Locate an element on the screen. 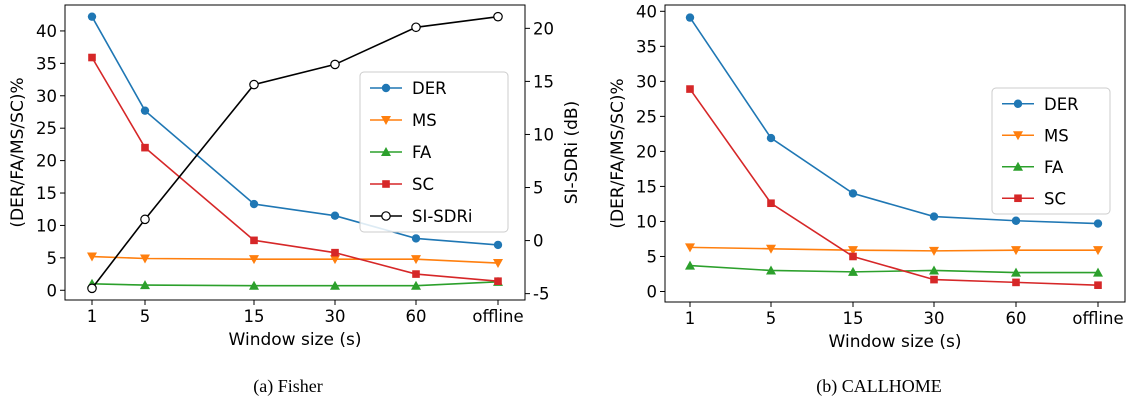 The image size is (1136, 407). series-ms is located at coordinates (894, 249).